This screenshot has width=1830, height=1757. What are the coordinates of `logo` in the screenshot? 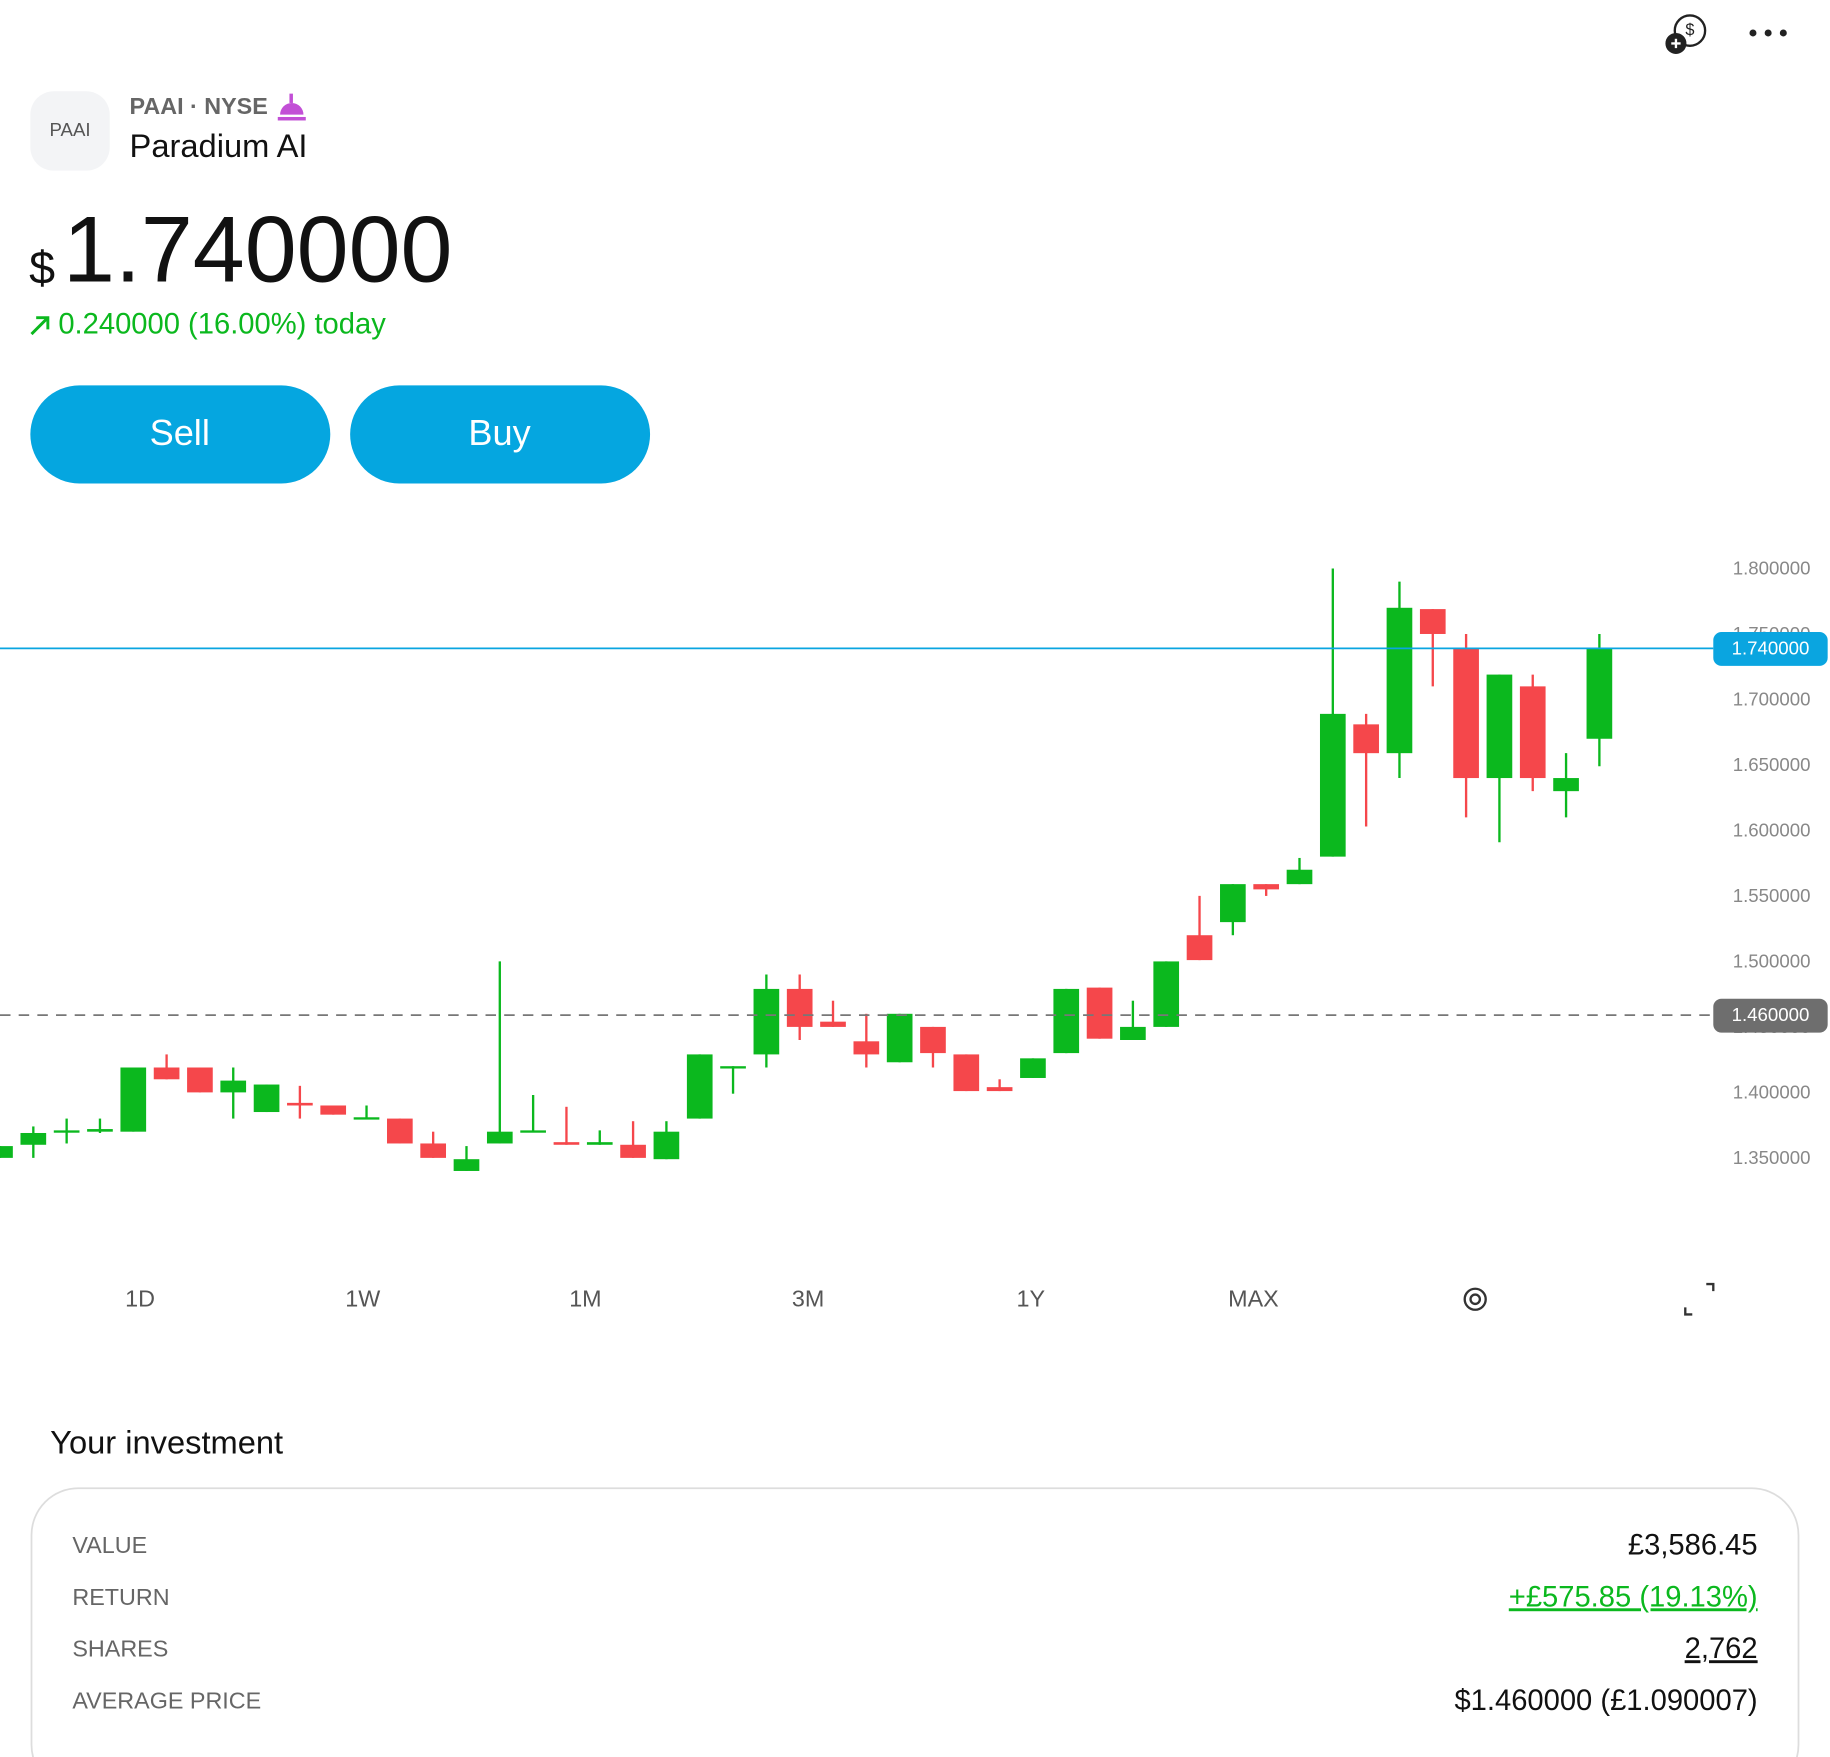 It's located at (70, 131).